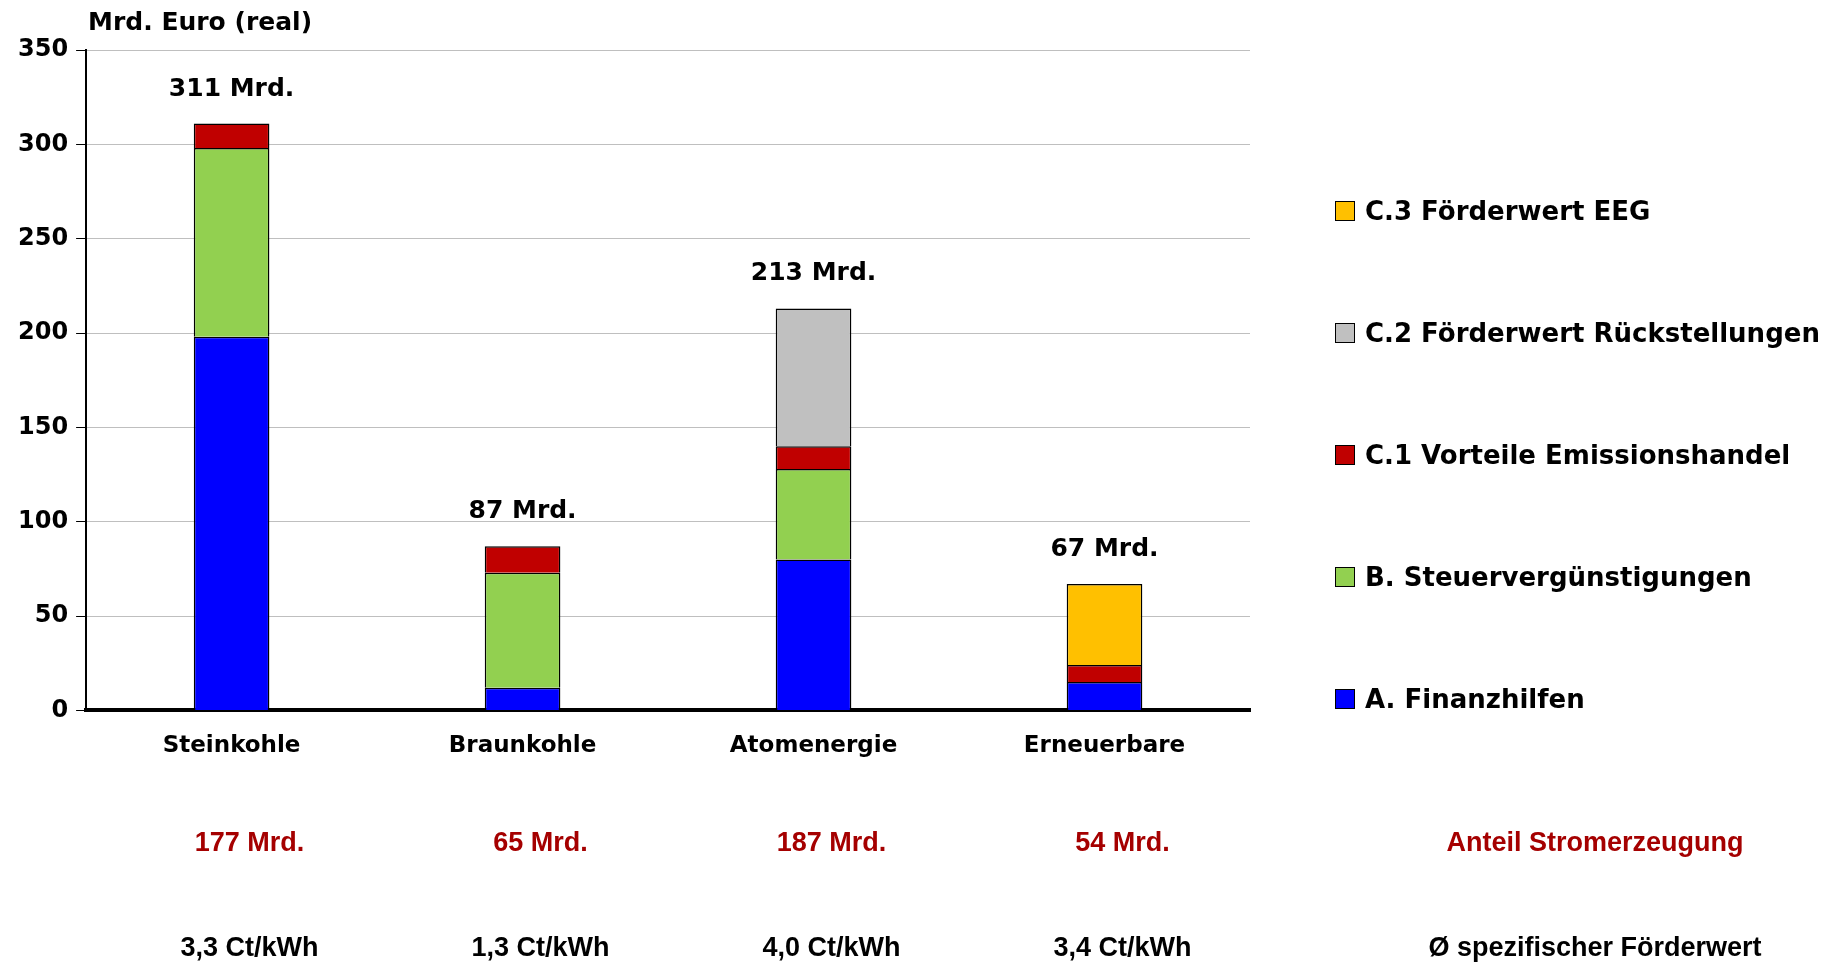 This screenshot has height=965, width=1847. I want to click on legend-label: C.2 Förderwert Rückstellungen, so click(1592, 333).